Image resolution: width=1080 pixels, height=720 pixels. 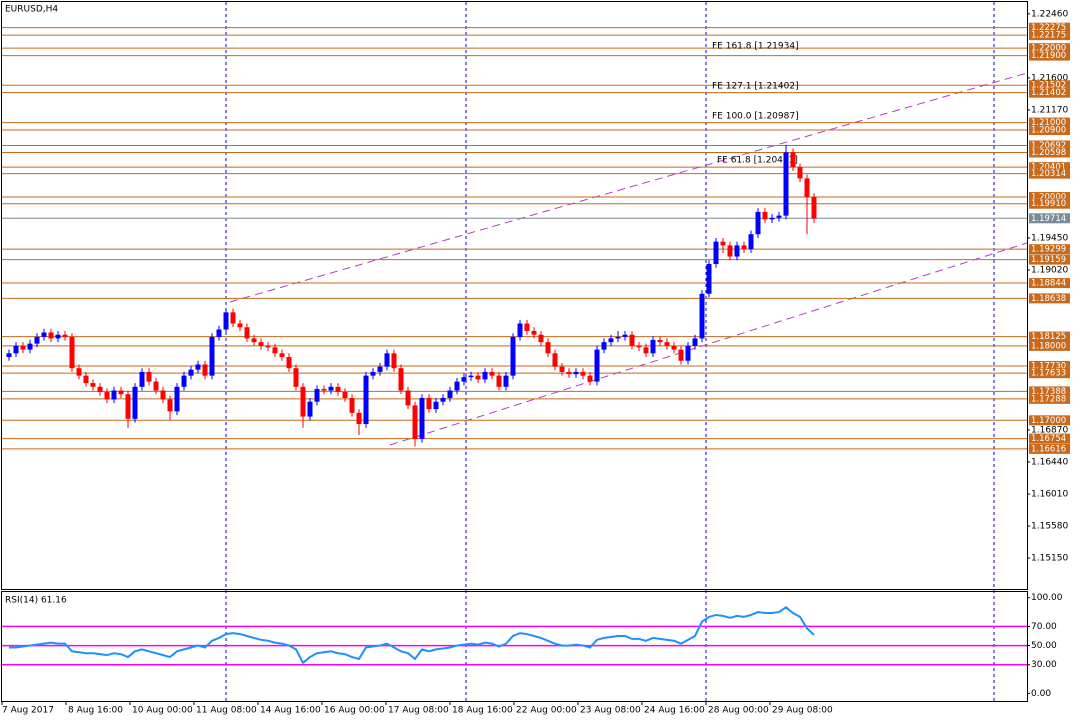 I want to click on level-label: 1.21402, so click(x=1048, y=93).